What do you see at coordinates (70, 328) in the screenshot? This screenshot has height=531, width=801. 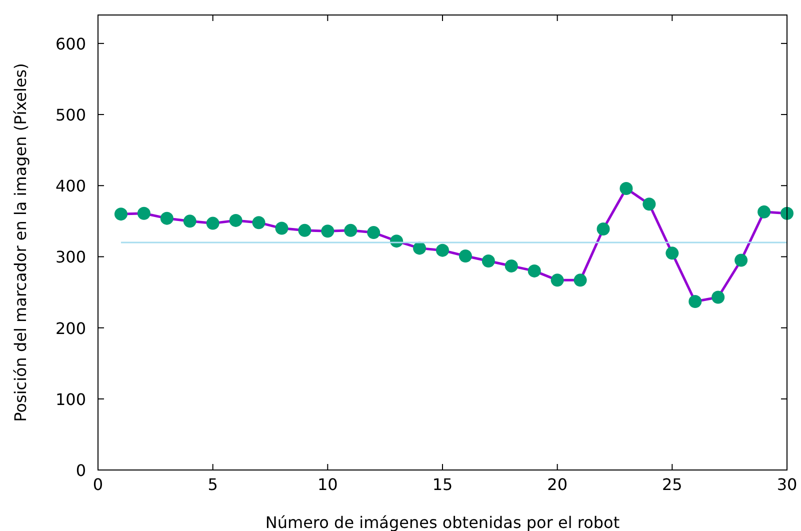 I see `y-tick-label: 200` at bounding box center [70, 328].